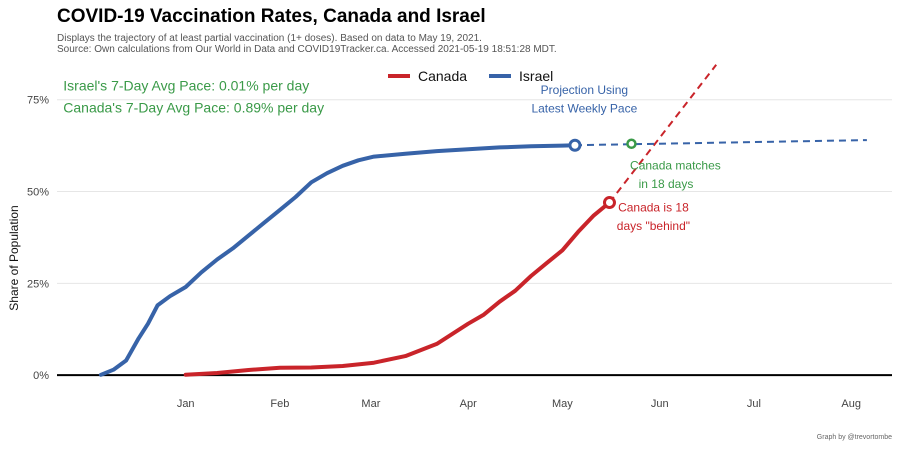  Describe the element at coordinates (666, 184) in the screenshot. I see `annotation-text: in 18 days` at that location.